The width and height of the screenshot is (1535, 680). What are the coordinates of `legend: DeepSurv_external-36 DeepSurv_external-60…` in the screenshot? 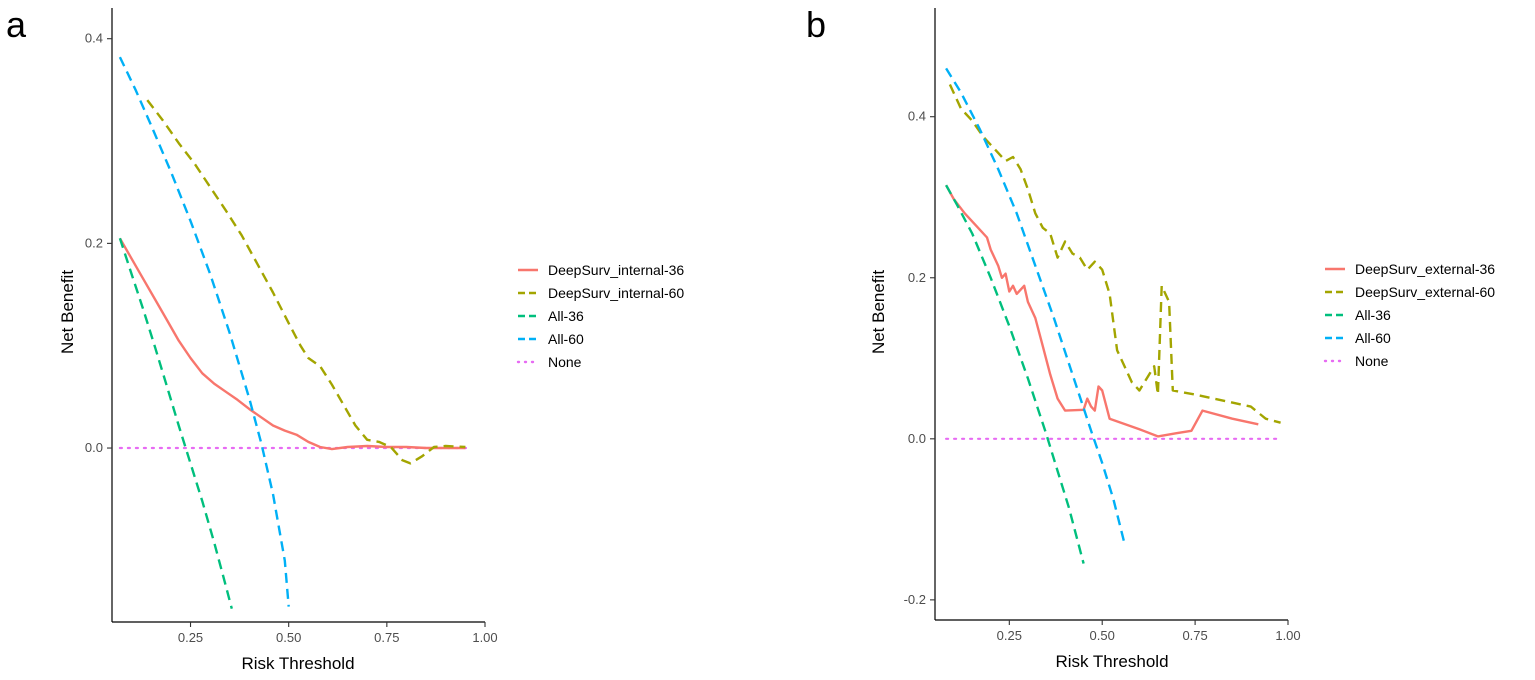 It's located at (1409, 315).